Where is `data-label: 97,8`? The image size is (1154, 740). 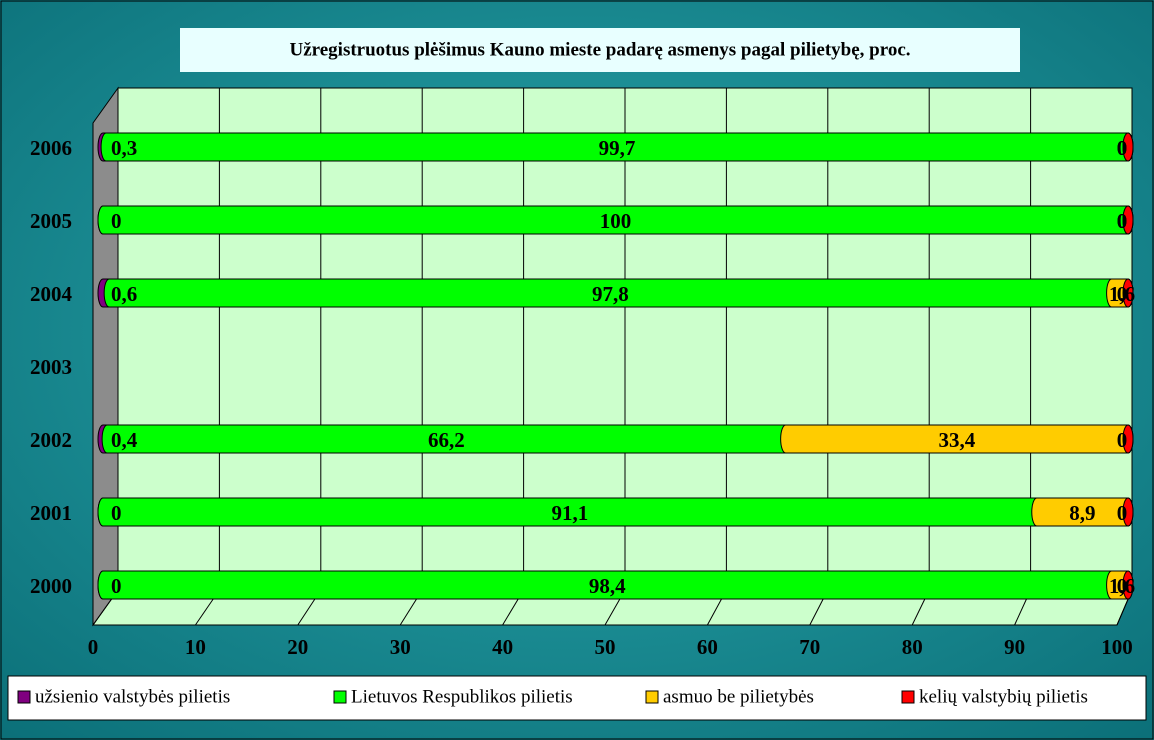
data-label: 97,8 is located at coordinates (610, 294).